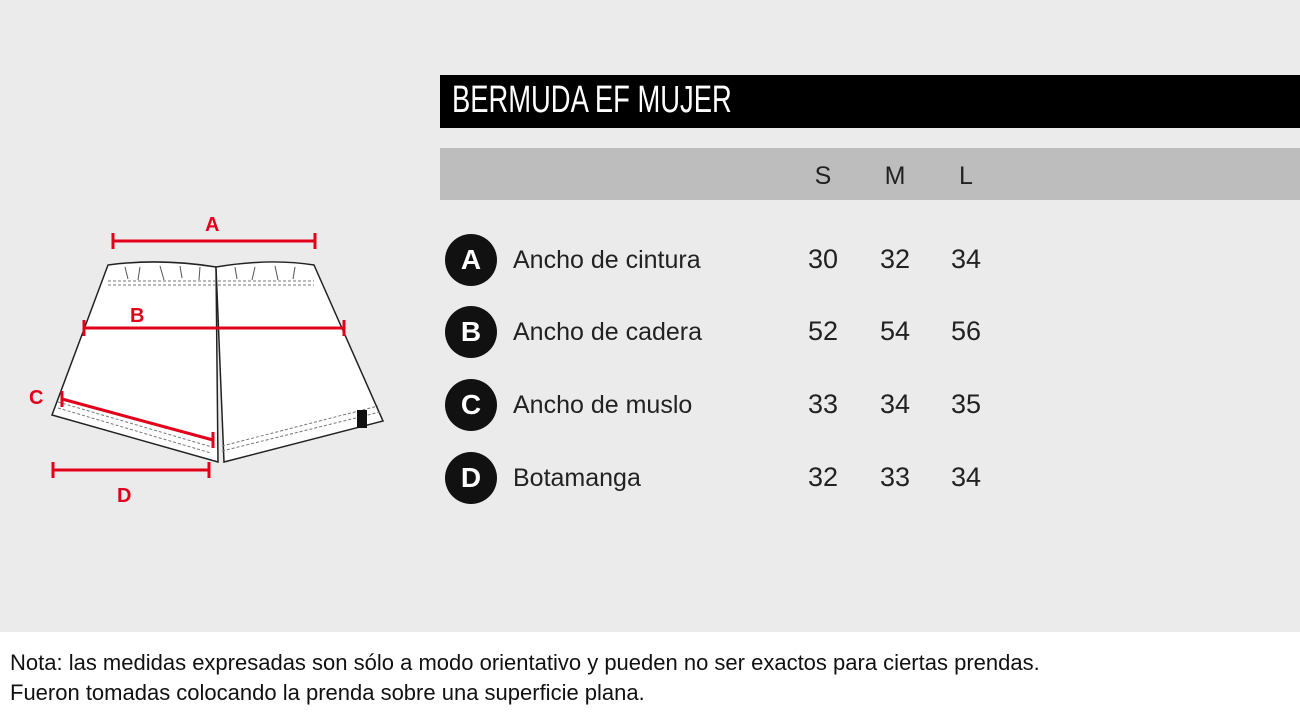 This screenshot has width=1300, height=727. Describe the element at coordinates (870, 174) in the screenshot. I see `size-header: S M L` at that location.